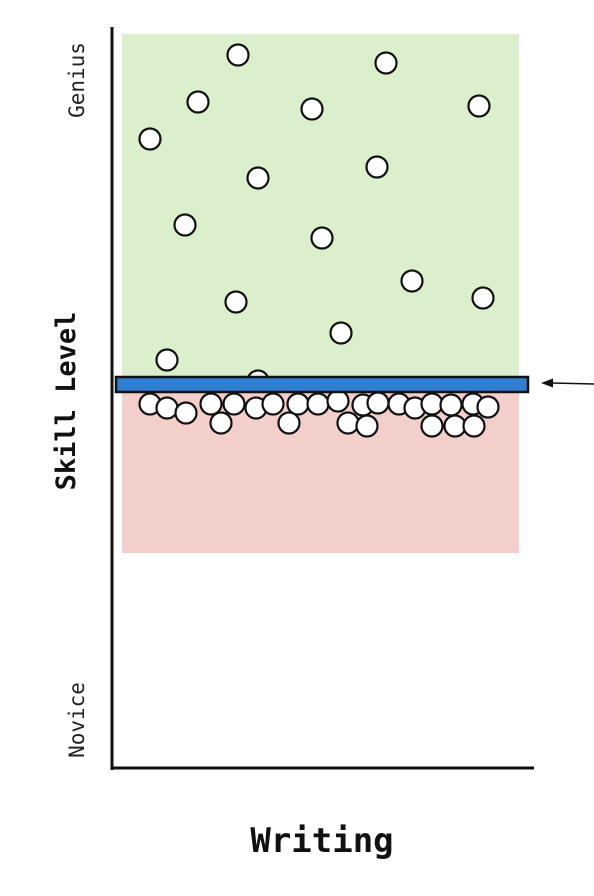 The height and width of the screenshot is (896, 594). What do you see at coordinates (321, 841) in the screenshot?
I see `x-axis-title: Writing` at bounding box center [321, 841].